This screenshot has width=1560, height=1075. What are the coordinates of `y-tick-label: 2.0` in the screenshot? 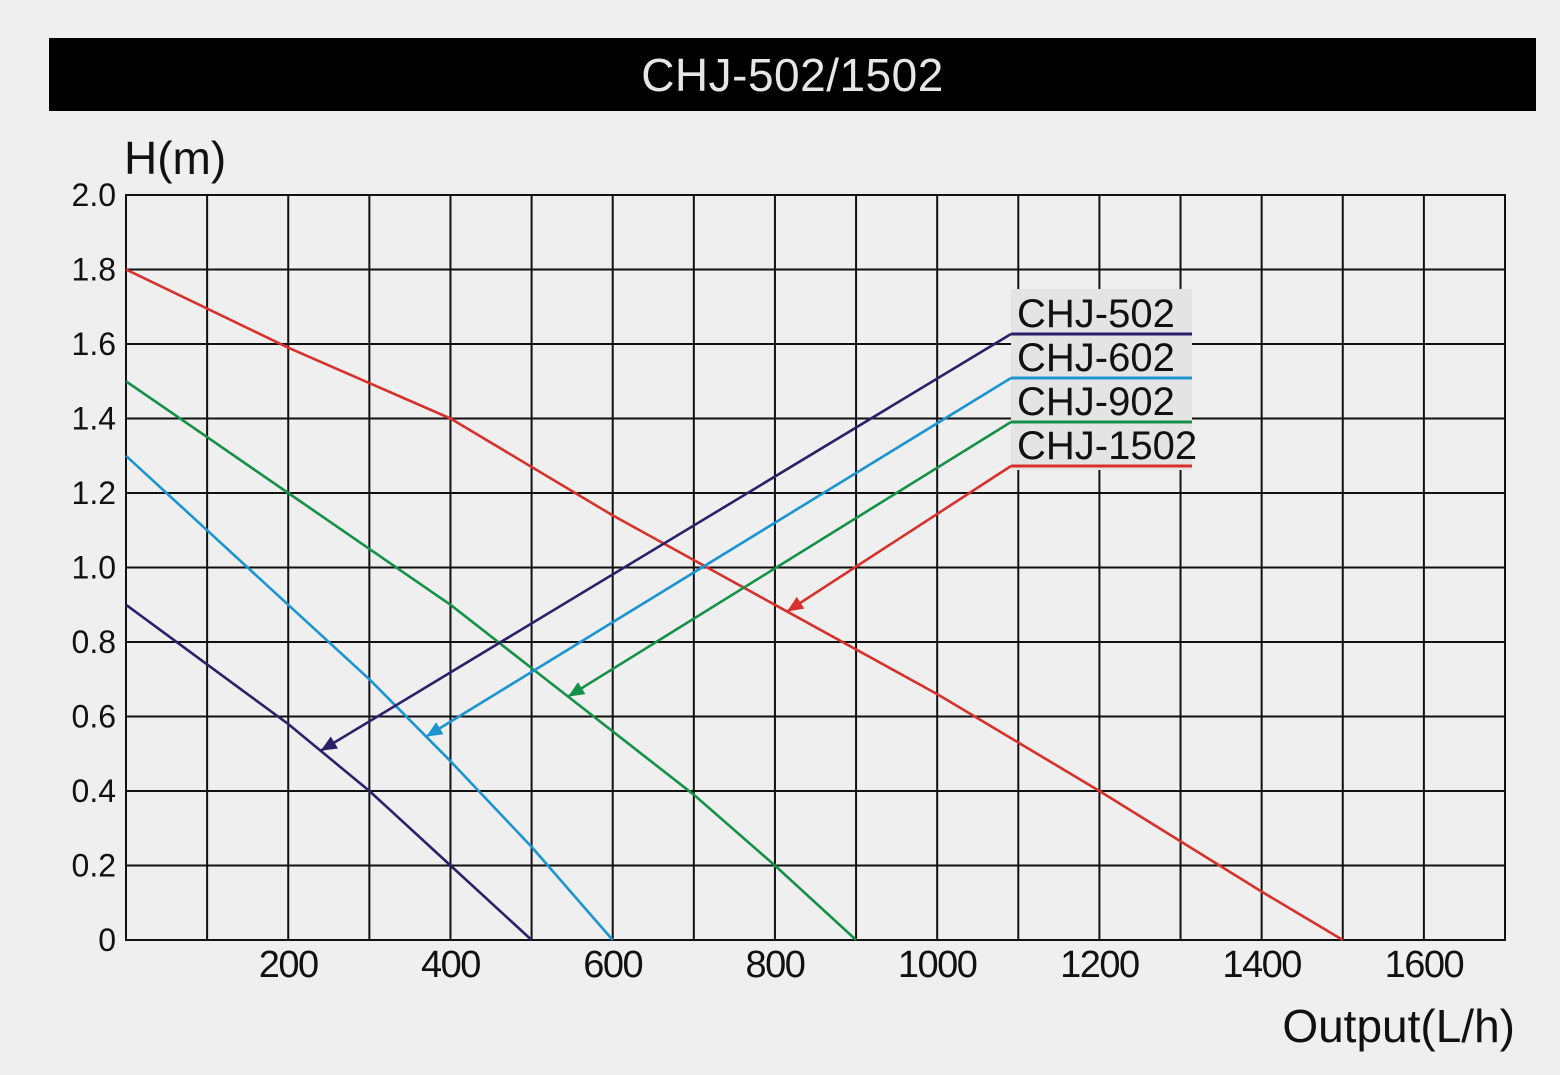 It's located at (94, 195).